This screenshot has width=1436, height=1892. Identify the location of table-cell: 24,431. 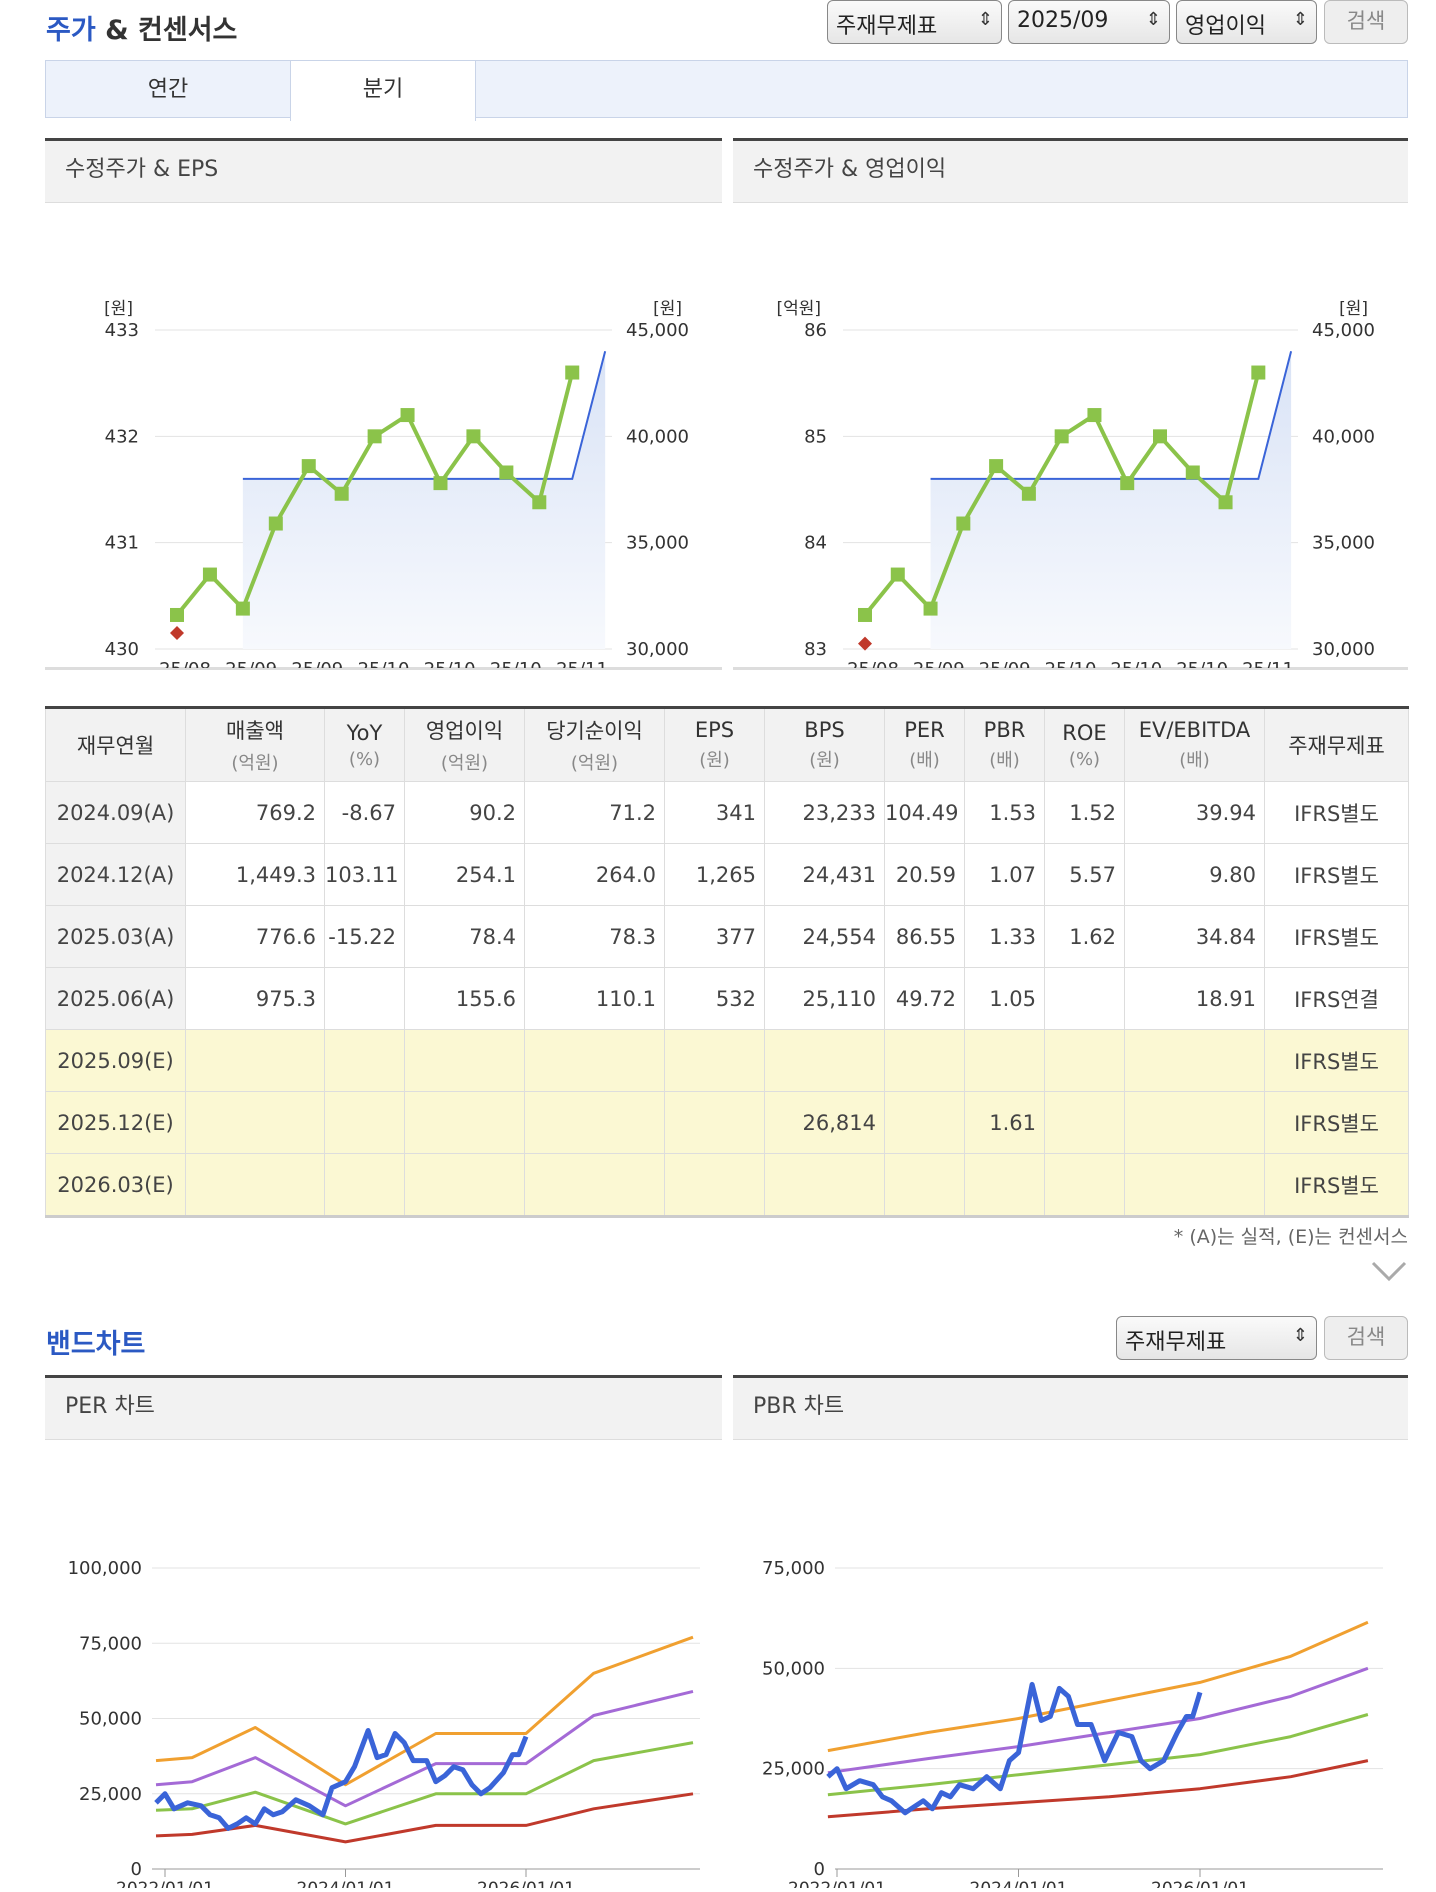
(824, 874).